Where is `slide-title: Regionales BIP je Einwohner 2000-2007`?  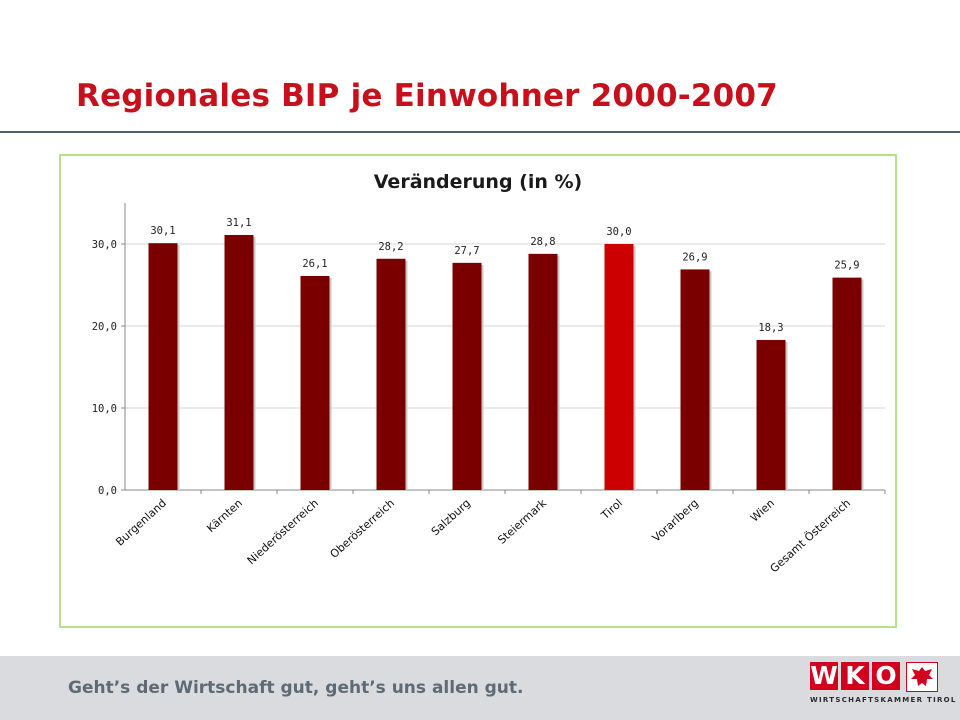 slide-title: Regionales BIP je Einwohner 2000-2007 is located at coordinates (427, 96).